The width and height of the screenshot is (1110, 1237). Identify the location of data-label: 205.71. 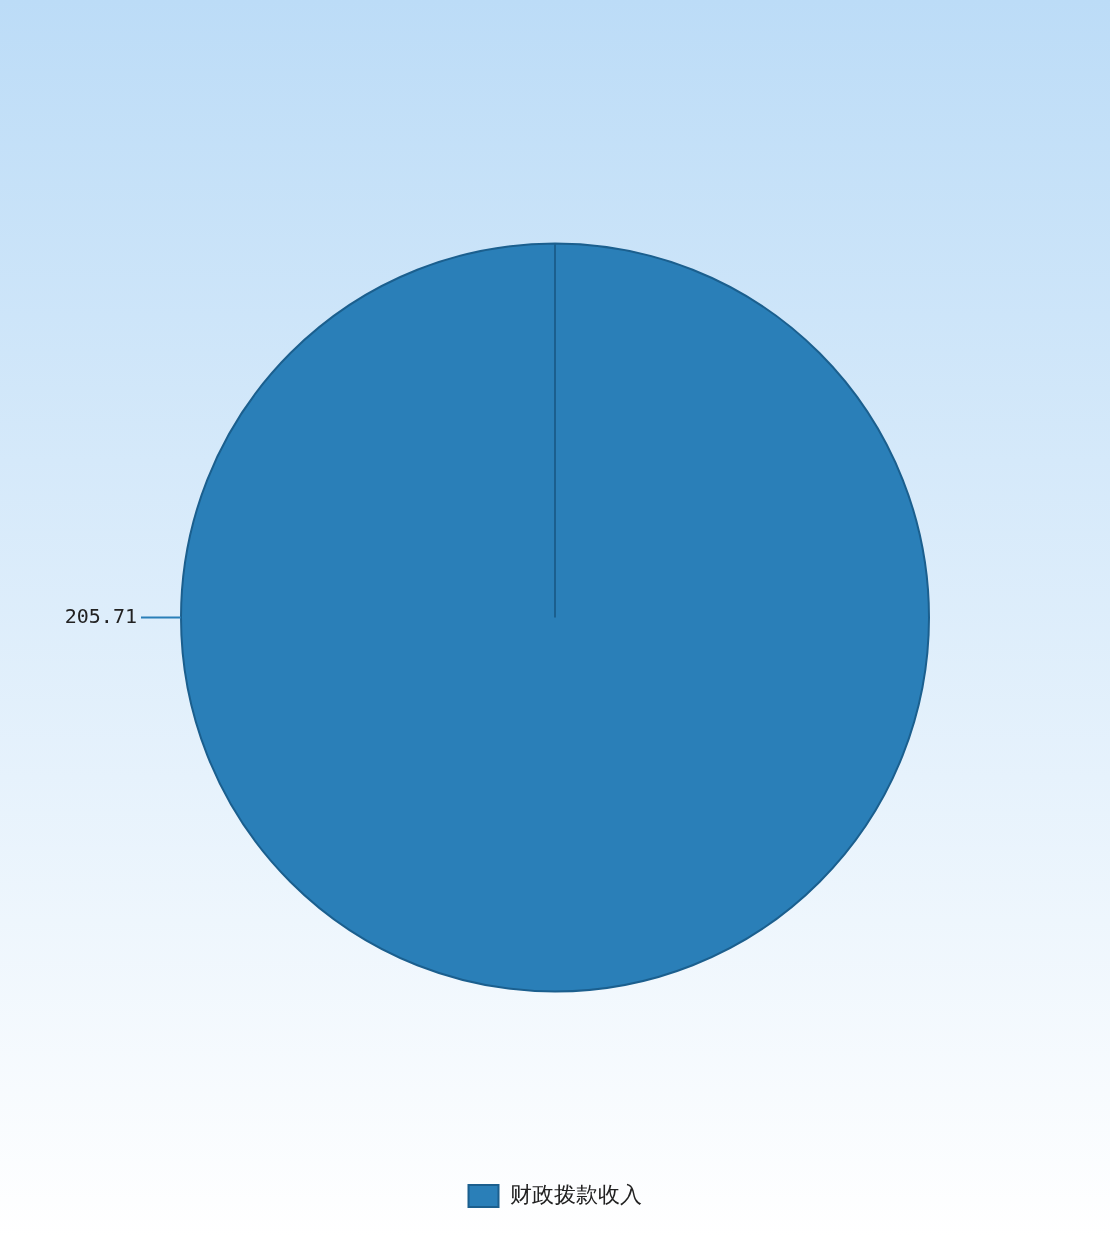
(100, 615).